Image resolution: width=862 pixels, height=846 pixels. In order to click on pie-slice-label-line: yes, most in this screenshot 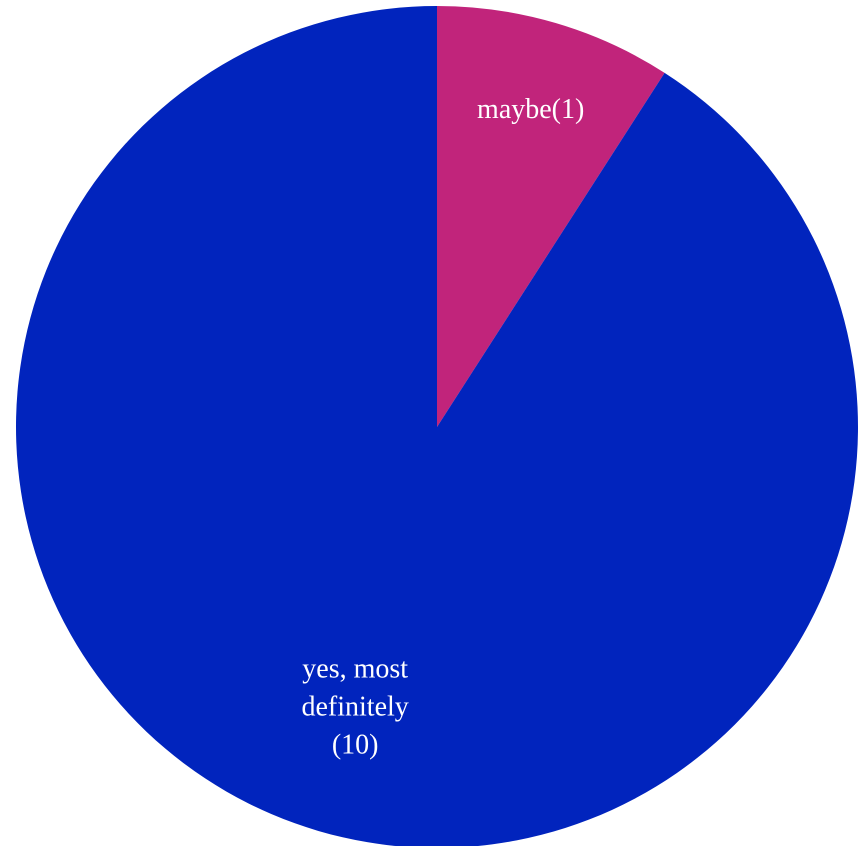, I will do `click(355, 669)`.